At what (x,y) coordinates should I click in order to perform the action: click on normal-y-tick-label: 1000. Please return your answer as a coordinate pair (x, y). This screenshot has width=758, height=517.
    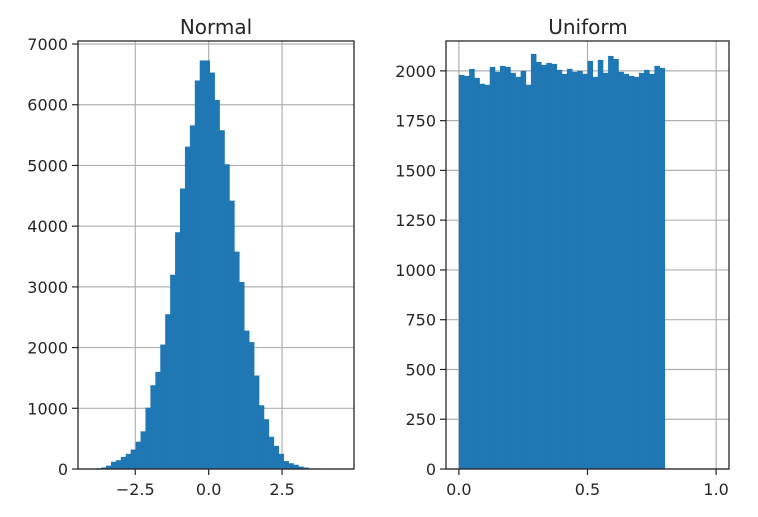
    Looking at the image, I should click on (47, 408).